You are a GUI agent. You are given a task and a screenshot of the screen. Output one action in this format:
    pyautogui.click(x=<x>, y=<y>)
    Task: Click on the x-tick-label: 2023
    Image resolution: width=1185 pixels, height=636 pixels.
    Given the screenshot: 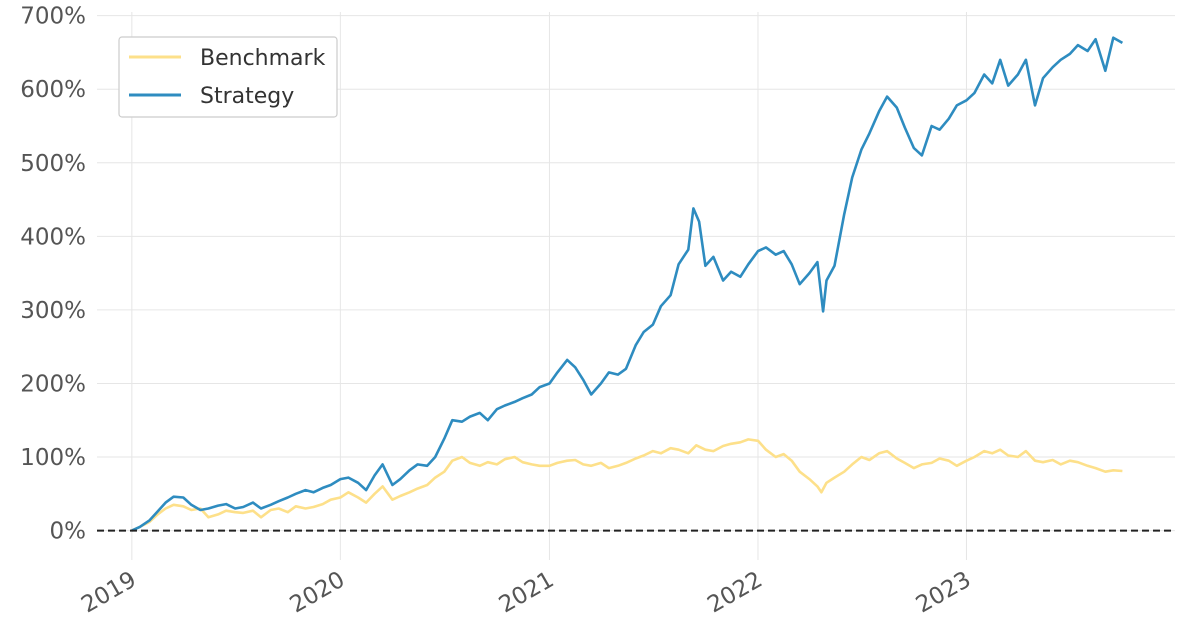 What is the action you would take?
    pyautogui.click(x=944, y=593)
    